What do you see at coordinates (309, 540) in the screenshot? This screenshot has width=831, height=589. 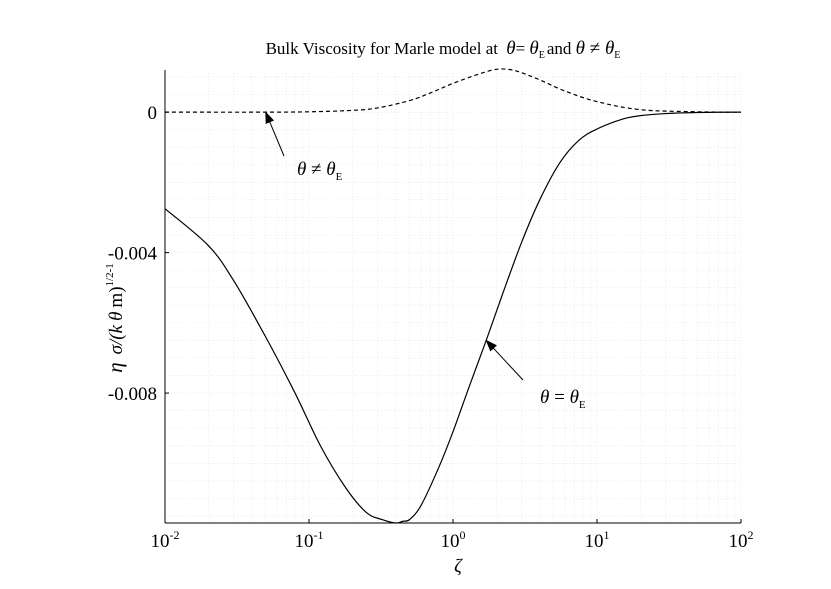 I see `x-tick-label: 10⁻¹` at bounding box center [309, 540].